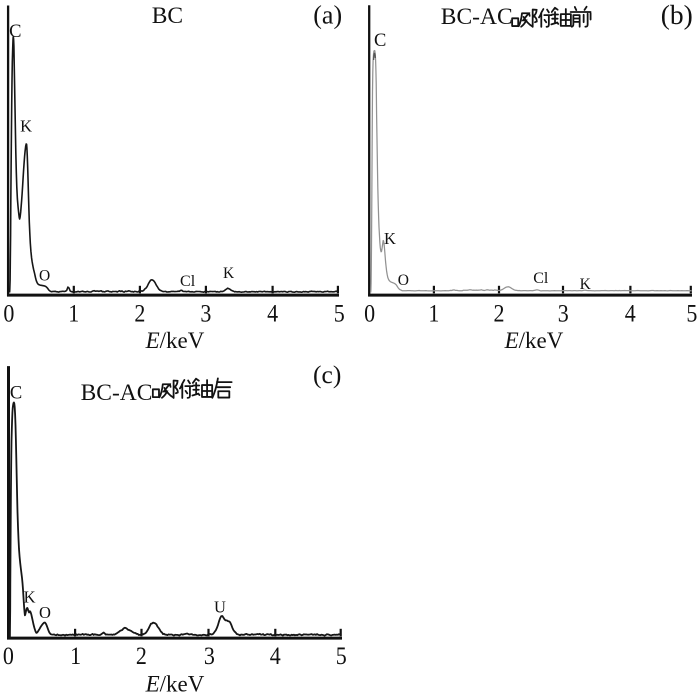  What do you see at coordinates (220, 607) in the screenshot?
I see `svg-text: U` at bounding box center [220, 607].